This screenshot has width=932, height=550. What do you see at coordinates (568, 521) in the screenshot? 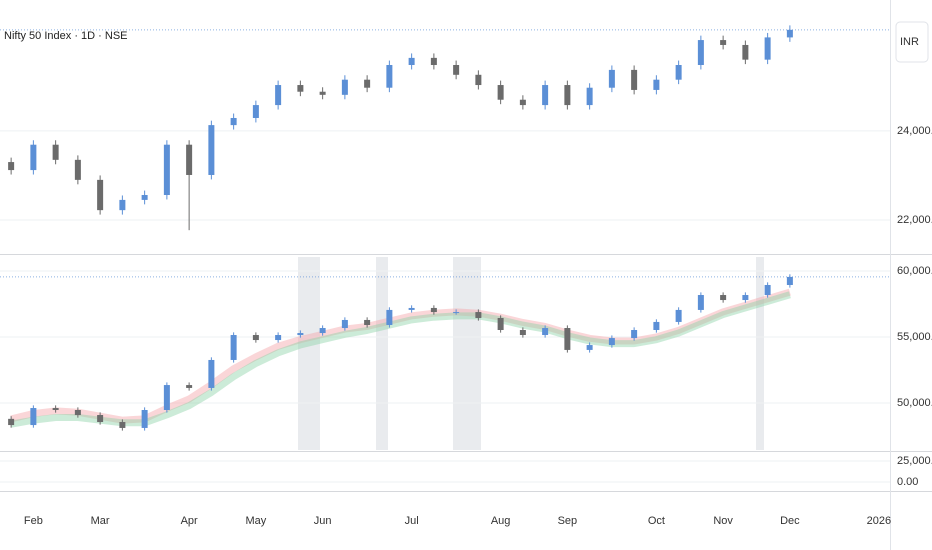
I see `x-tick-label: Sep` at bounding box center [568, 521].